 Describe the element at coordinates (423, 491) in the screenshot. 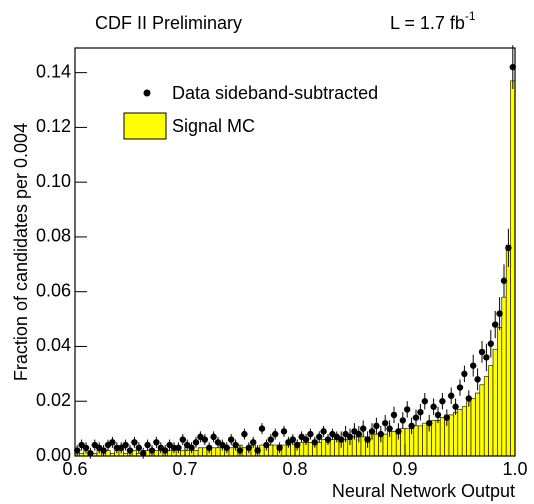

I see `x-axis-label: Neural Network Output` at that location.